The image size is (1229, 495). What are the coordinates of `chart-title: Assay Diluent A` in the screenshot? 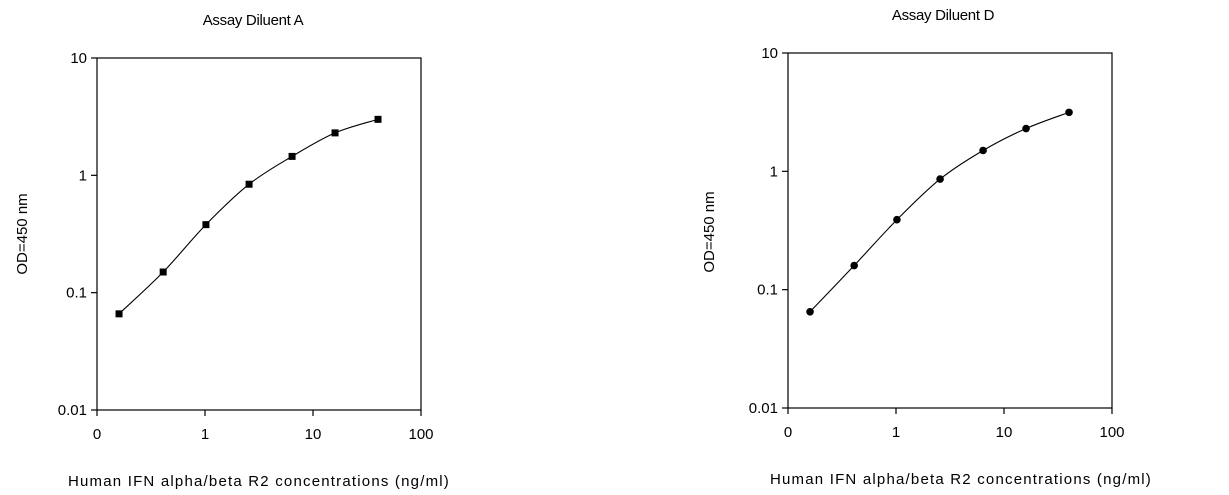 It's located at (253, 20).